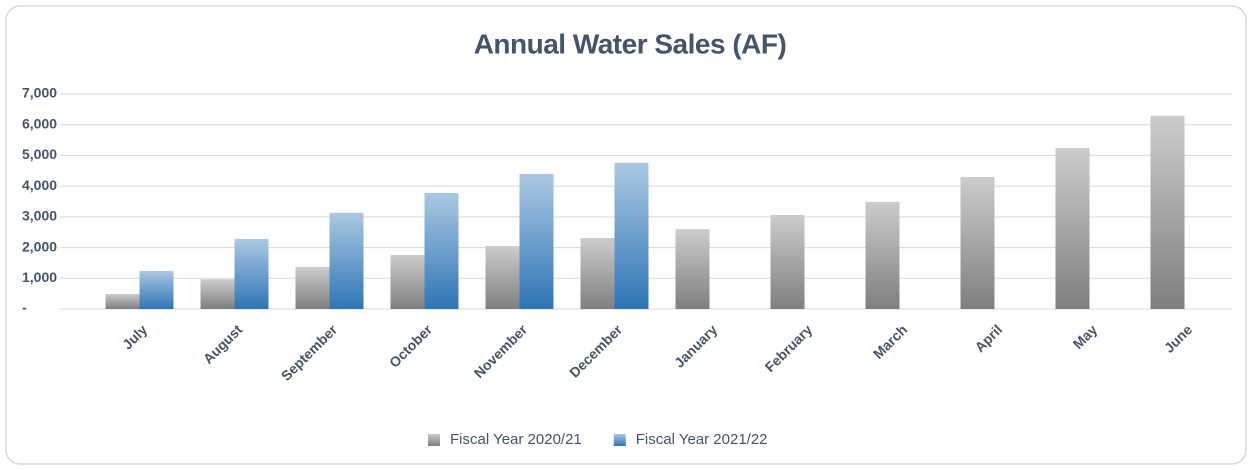 The width and height of the screenshot is (1252, 470). Describe the element at coordinates (24, 308) in the screenshot. I see `y-tick-label: -` at that location.